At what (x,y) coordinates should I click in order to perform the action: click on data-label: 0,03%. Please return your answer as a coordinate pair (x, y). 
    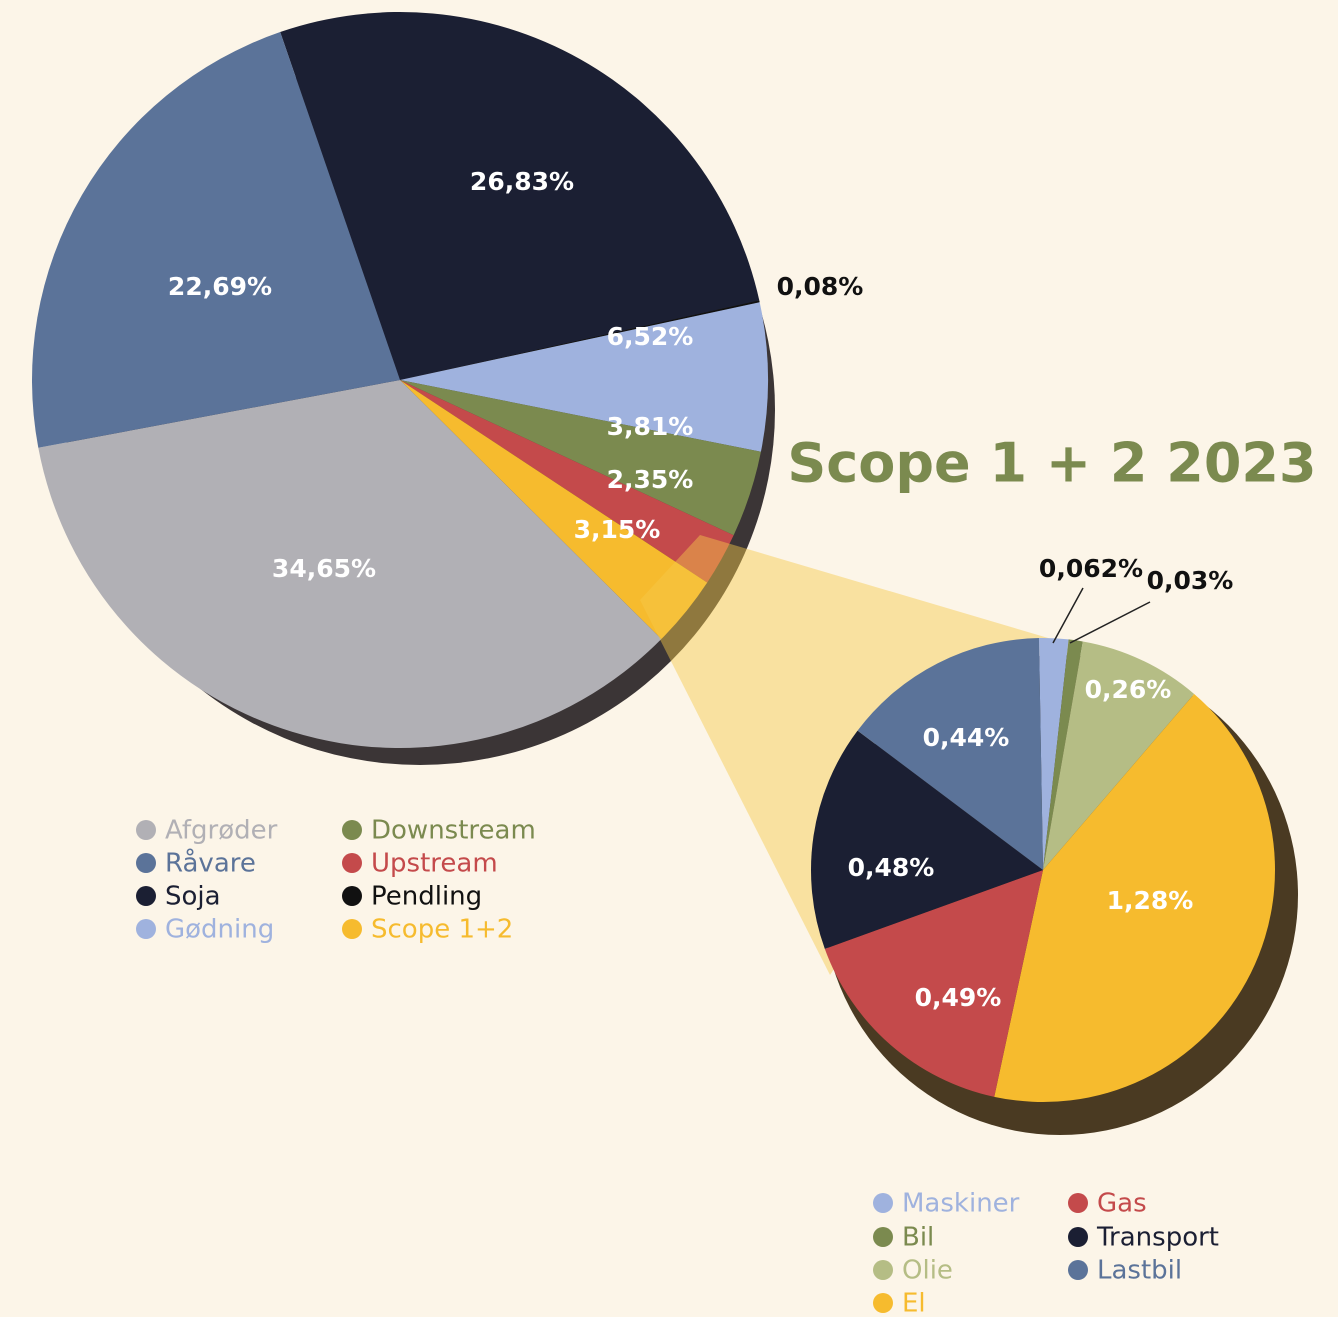
    Looking at the image, I should click on (1190, 580).